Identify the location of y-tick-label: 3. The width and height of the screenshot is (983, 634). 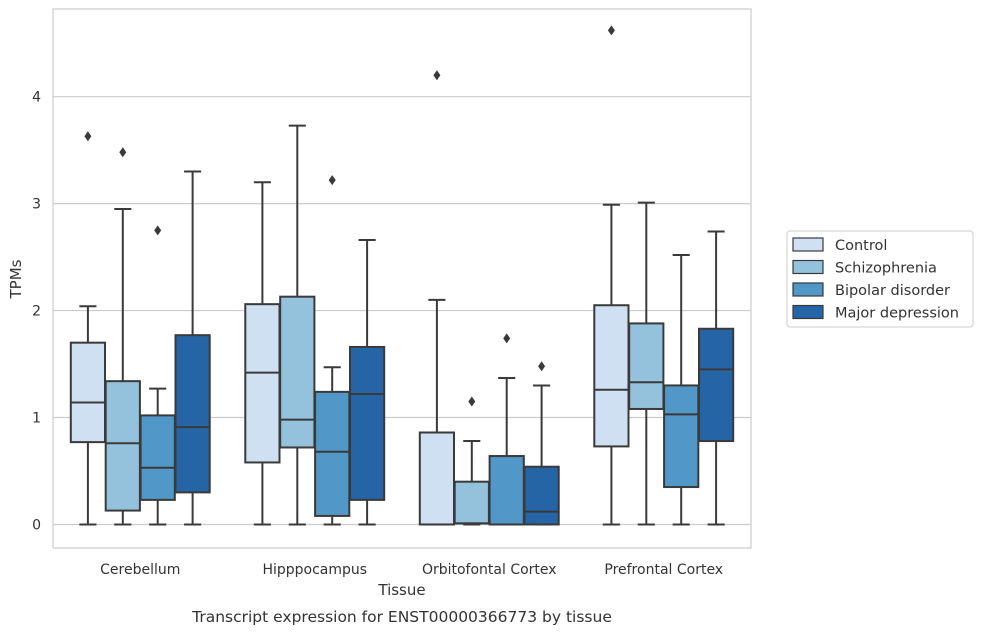
(36, 205).